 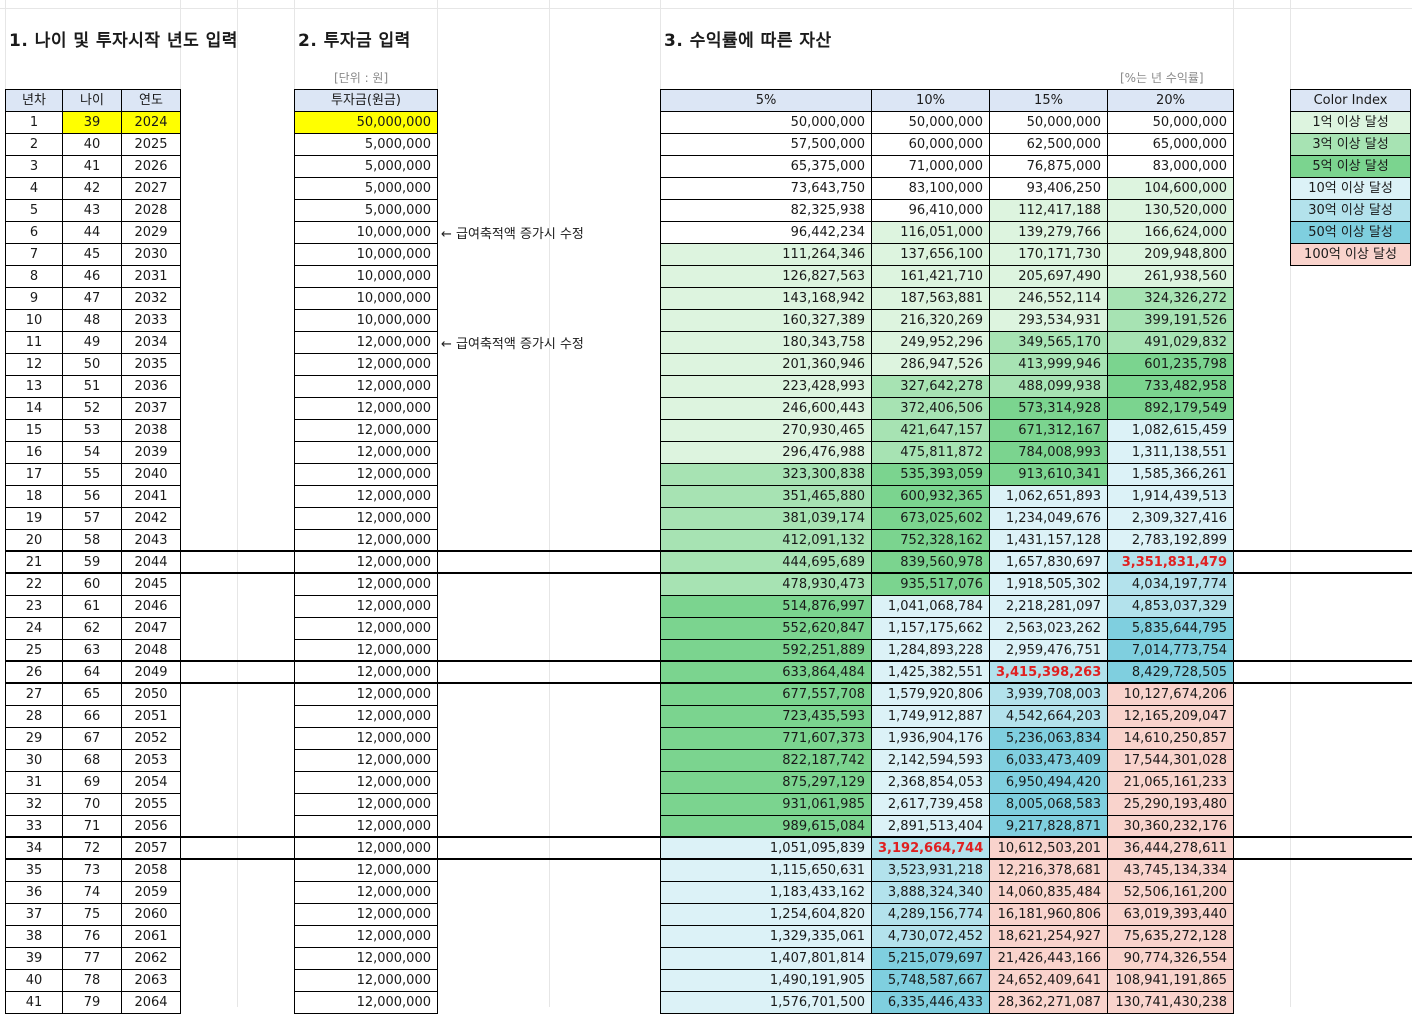 I want to click on cell-year-no: 12, so click(x=34, y=364).